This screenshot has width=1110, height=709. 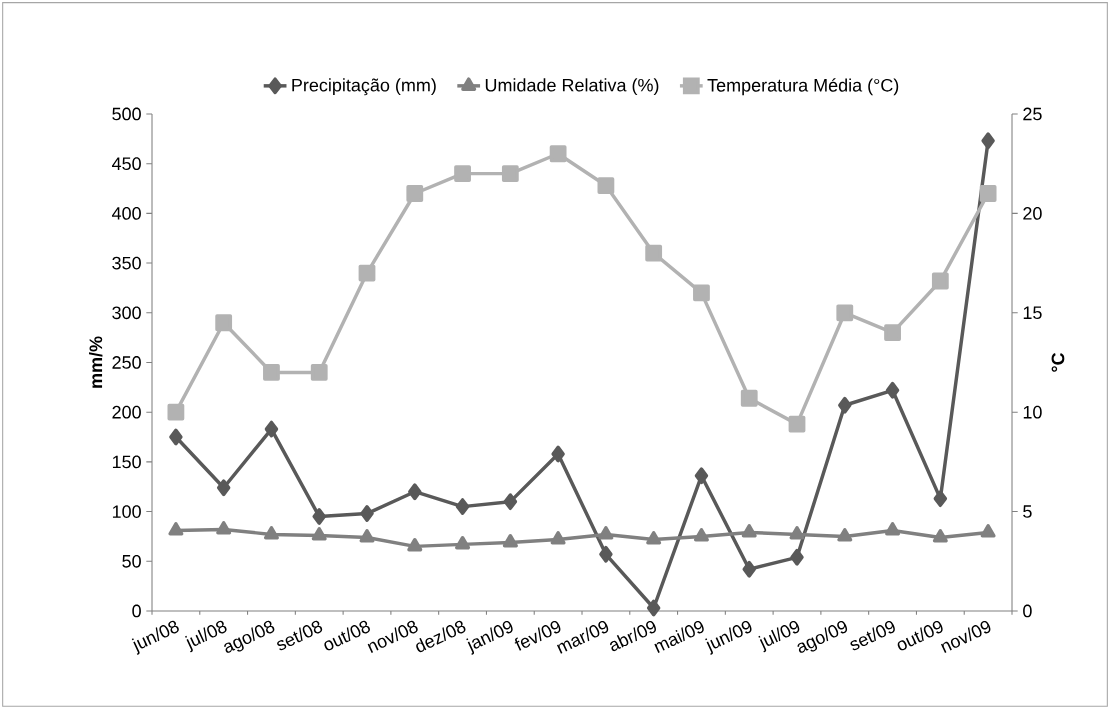 What do you see at coordinates (920, 635) in the screenshot?
I see `x-tick-label: out/09` at bounding box center [920, 635].